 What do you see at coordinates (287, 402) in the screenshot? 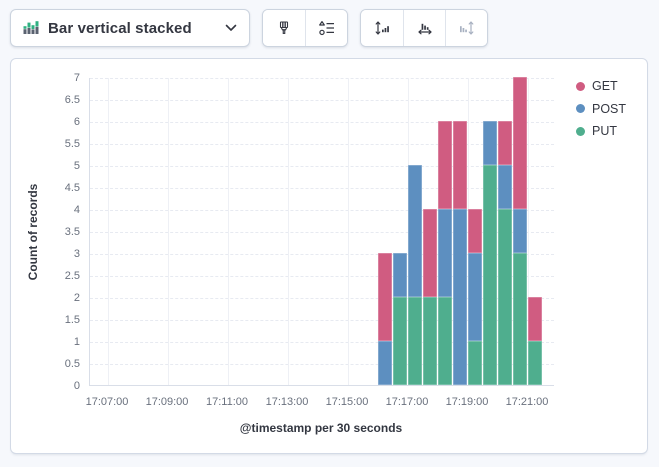
I see `x-tick-label: 17:13:00` at bounding box center [287, 402].